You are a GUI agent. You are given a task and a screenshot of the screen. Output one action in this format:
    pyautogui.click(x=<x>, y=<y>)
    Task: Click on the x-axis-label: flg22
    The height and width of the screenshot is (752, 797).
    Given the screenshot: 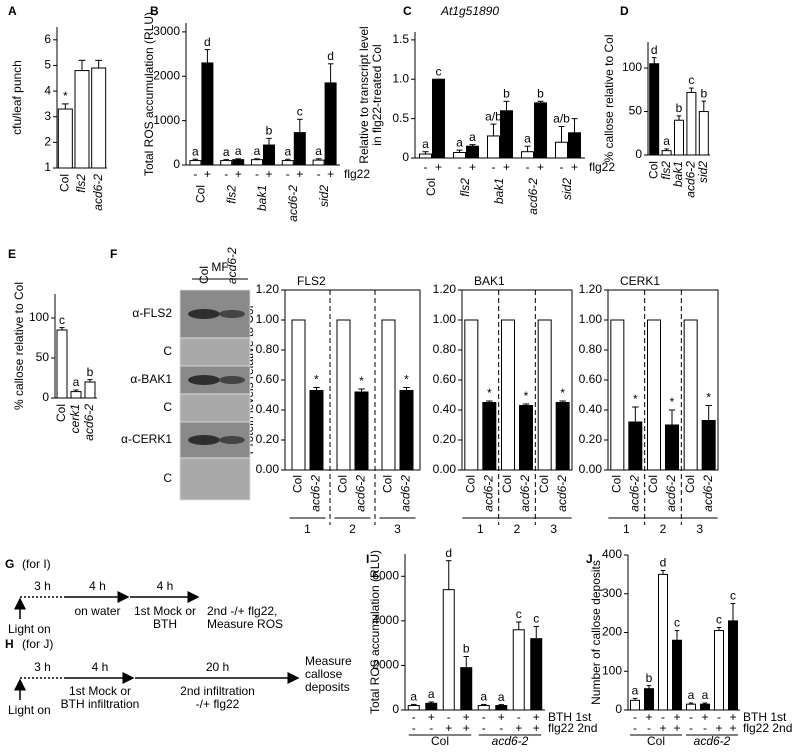 What is the action you would take?
    pyautogui.click(x=602, y=167)
    